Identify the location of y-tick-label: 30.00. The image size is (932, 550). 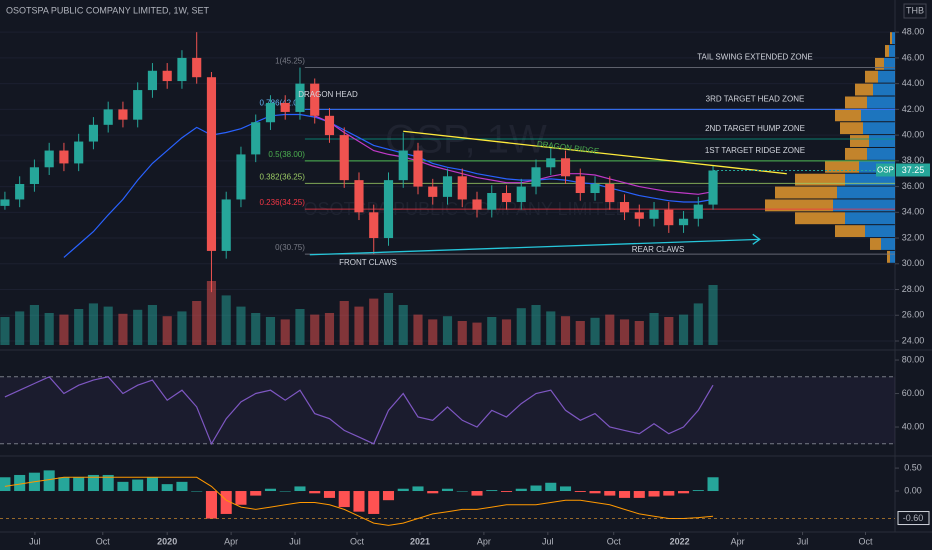
(913, 263).